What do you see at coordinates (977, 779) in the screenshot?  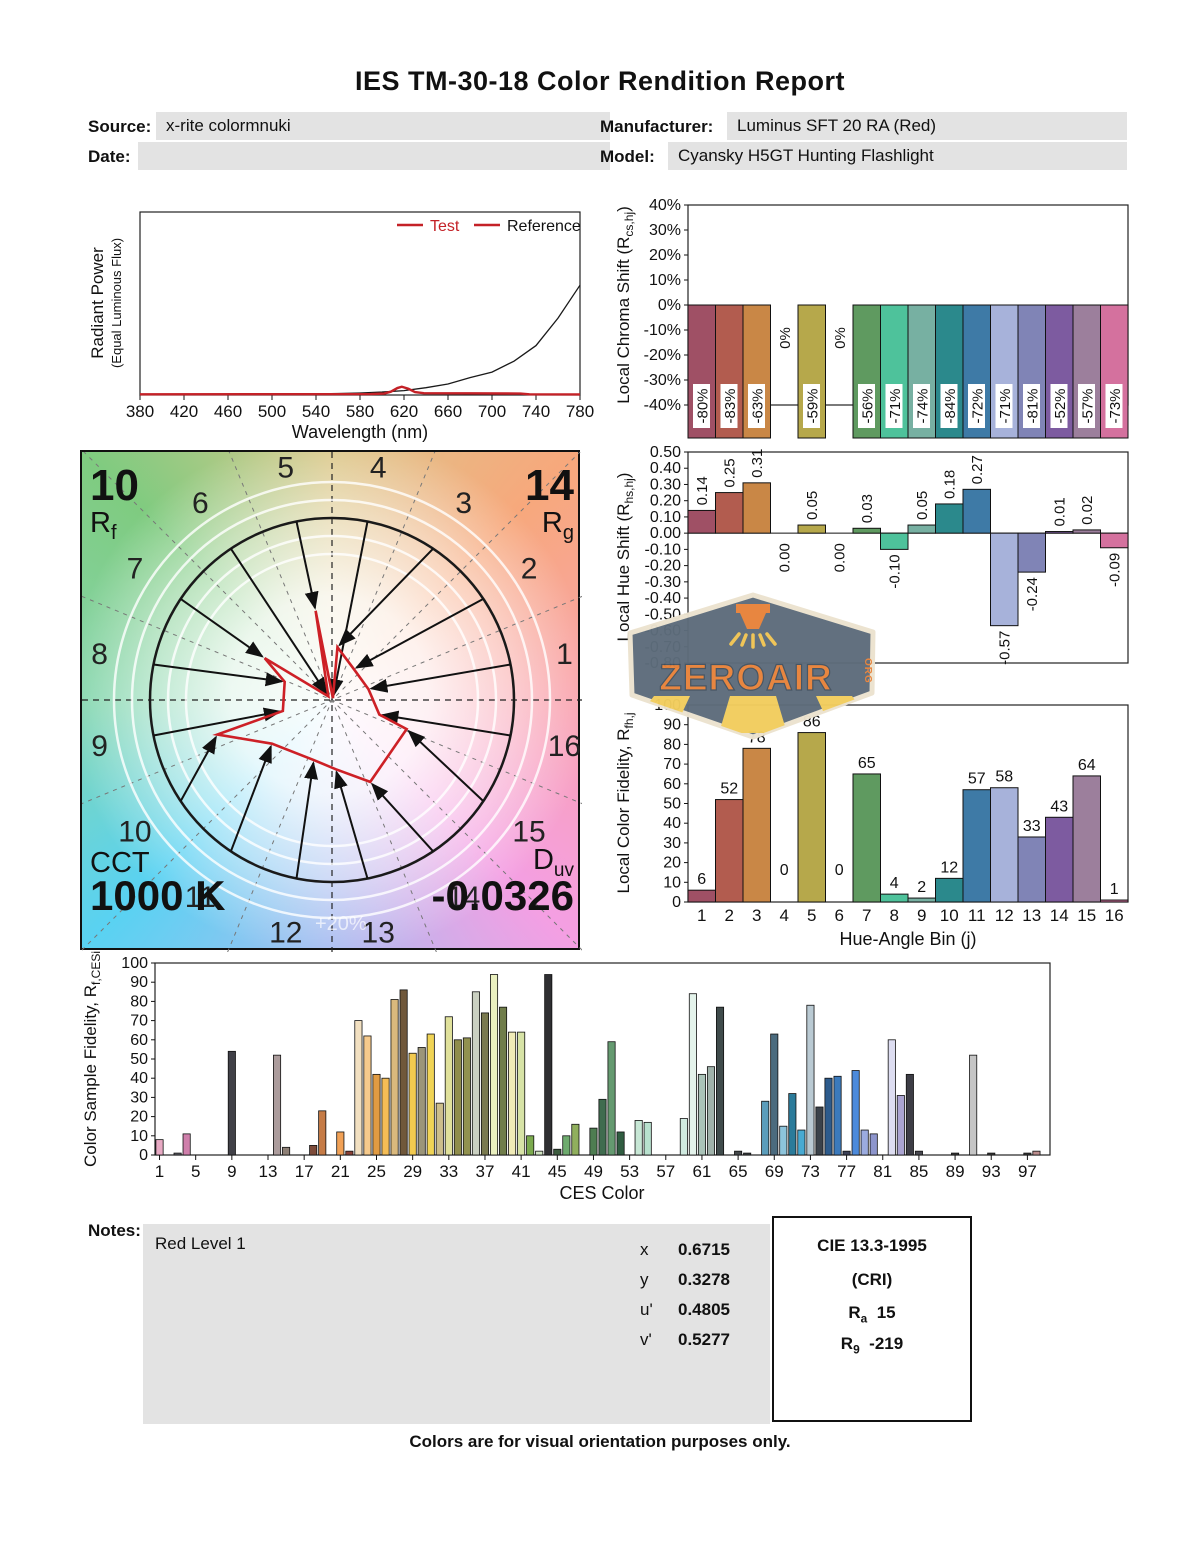 I see `fidelity-value-11: 57` at bounding box center [977, 779].